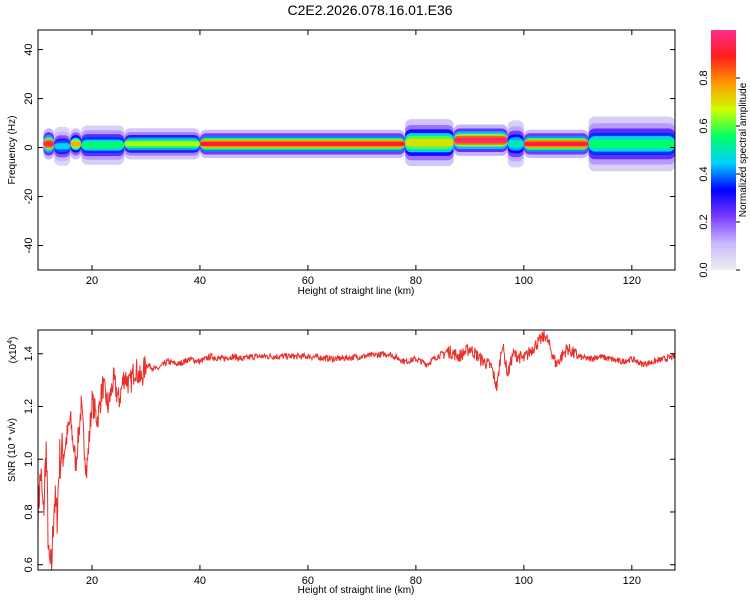 This screenshot has height=600, width=750. Describe the element at coordinates (524, 281) in the screenshot. I see `spectrogram-xtick-label: 100` at that location.